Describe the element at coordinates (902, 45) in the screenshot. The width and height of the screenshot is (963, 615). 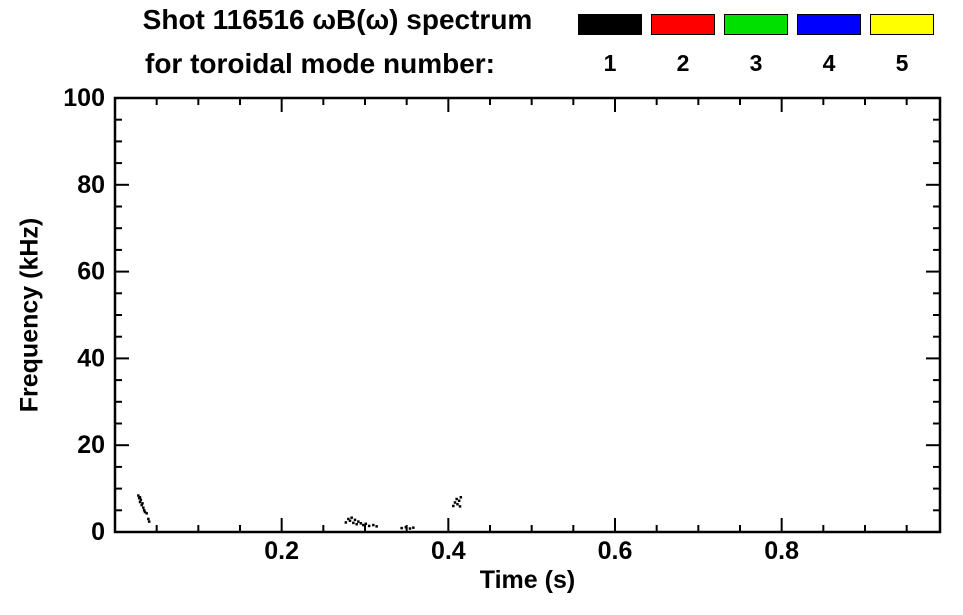
I see `legend-item-mode-5: 5` at that location.